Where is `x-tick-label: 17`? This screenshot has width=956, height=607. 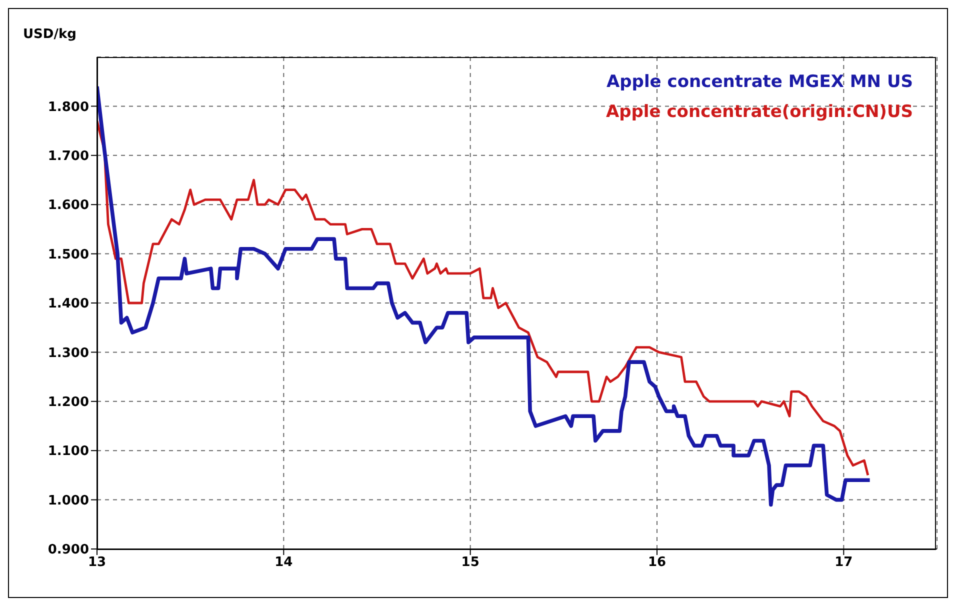
x-tick-label: 17 is located at coordinates (843, 562).